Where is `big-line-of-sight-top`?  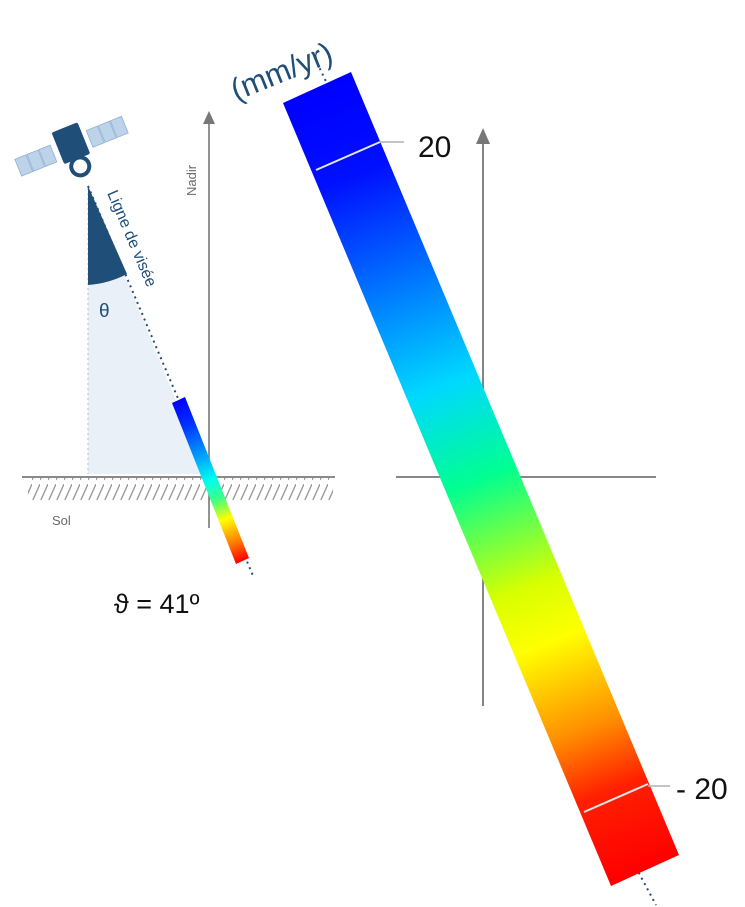 big-line-of-sight-top is located at coordinates (321, 71).